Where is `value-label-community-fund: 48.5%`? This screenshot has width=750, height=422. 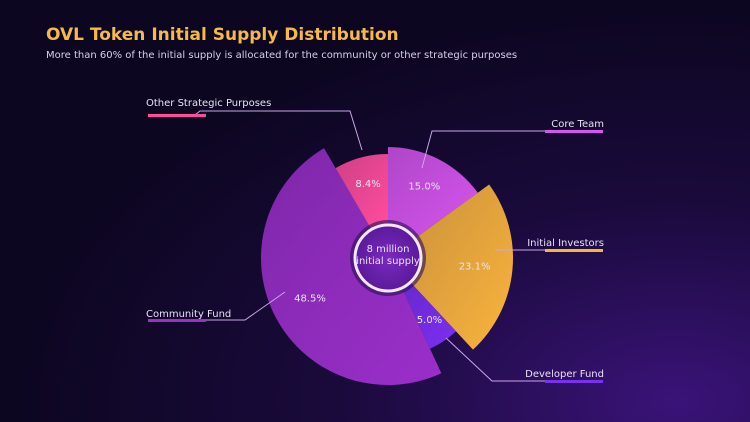
value-label-community-fund: 48.5% is located at coordinates (310, 299).